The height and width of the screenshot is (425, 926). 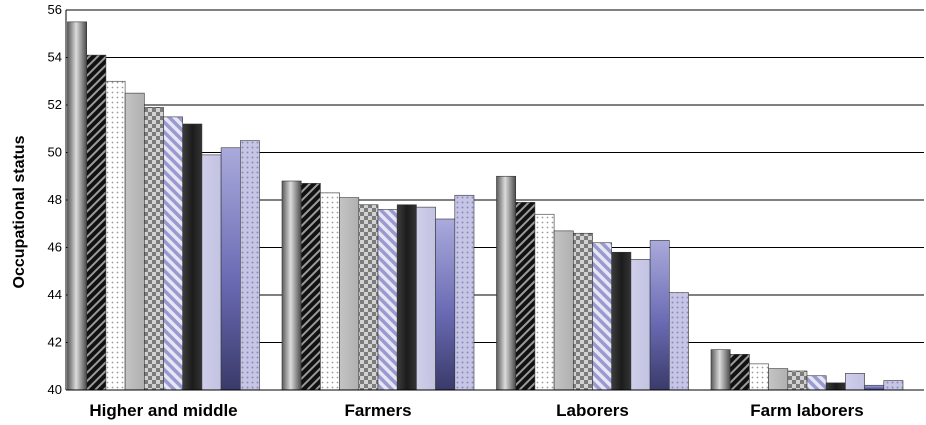 What do you see at coordinates (55, 294) in the screenshot?
I see `y-tick-label: 44` at bounding box center [55, 294].